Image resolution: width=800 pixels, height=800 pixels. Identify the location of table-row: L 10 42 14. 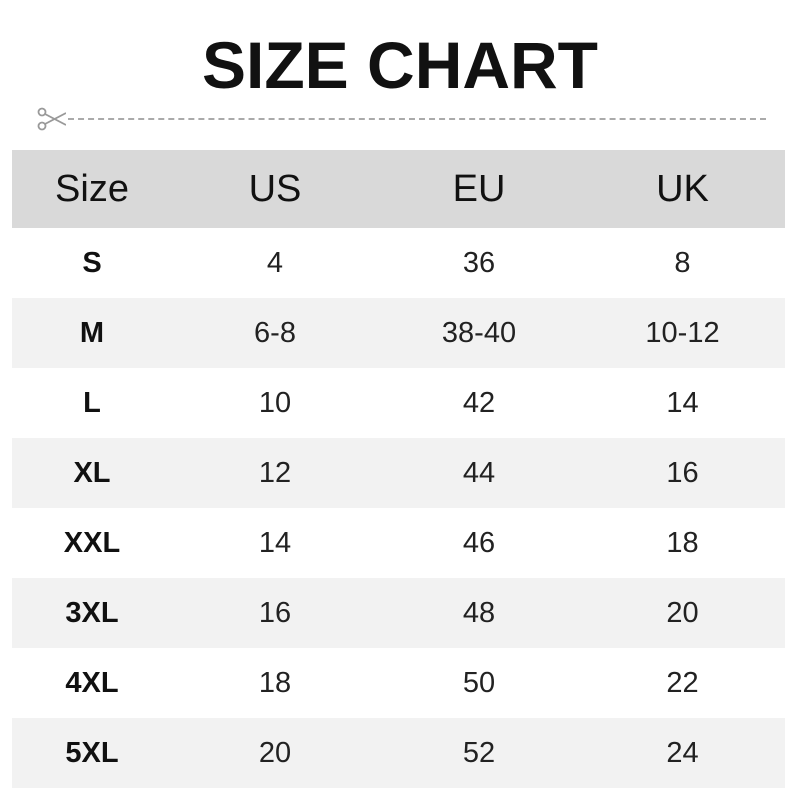
(398, 403).